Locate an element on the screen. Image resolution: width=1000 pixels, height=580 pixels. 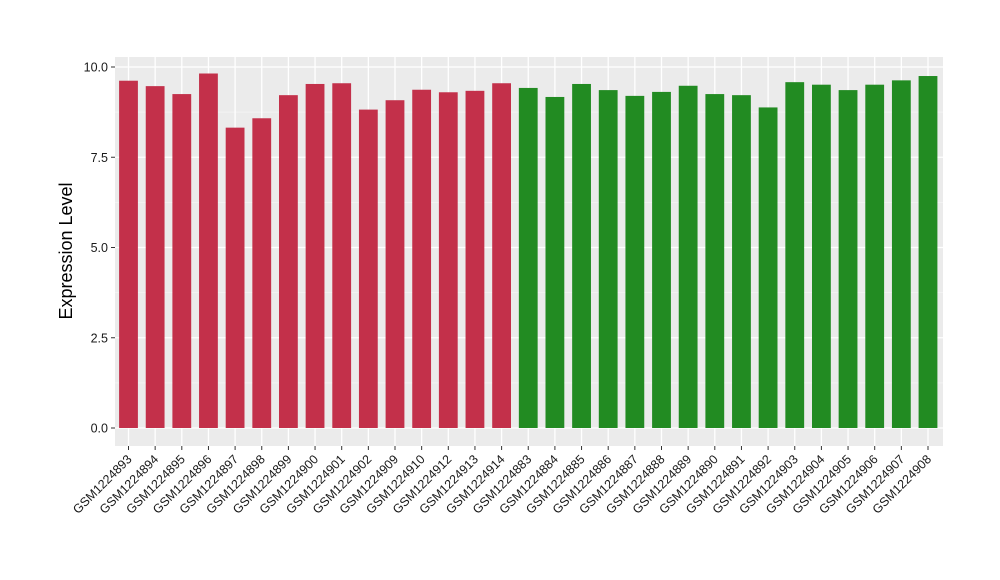
y-tick-label: 2.5 is located at coordinates (99, 338).